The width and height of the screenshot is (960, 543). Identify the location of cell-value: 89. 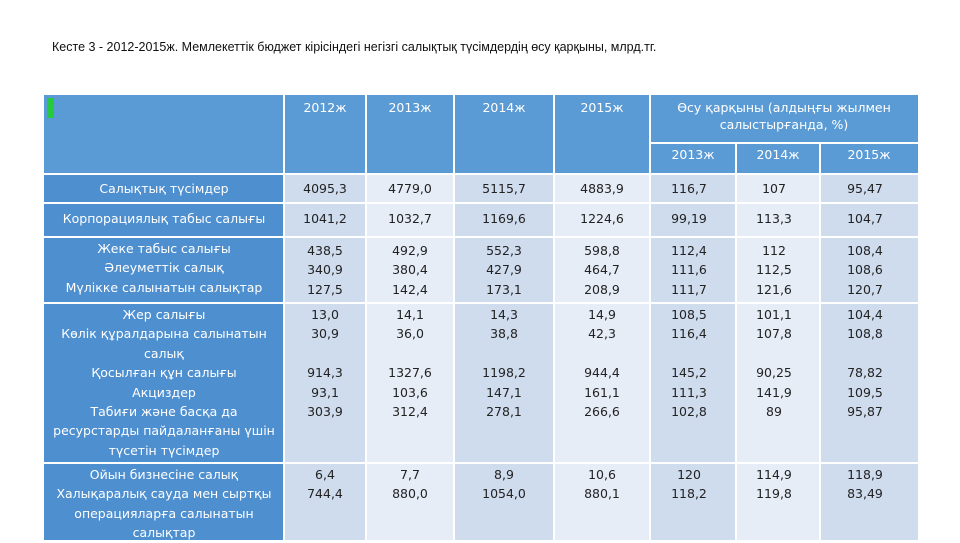
(774, 412).